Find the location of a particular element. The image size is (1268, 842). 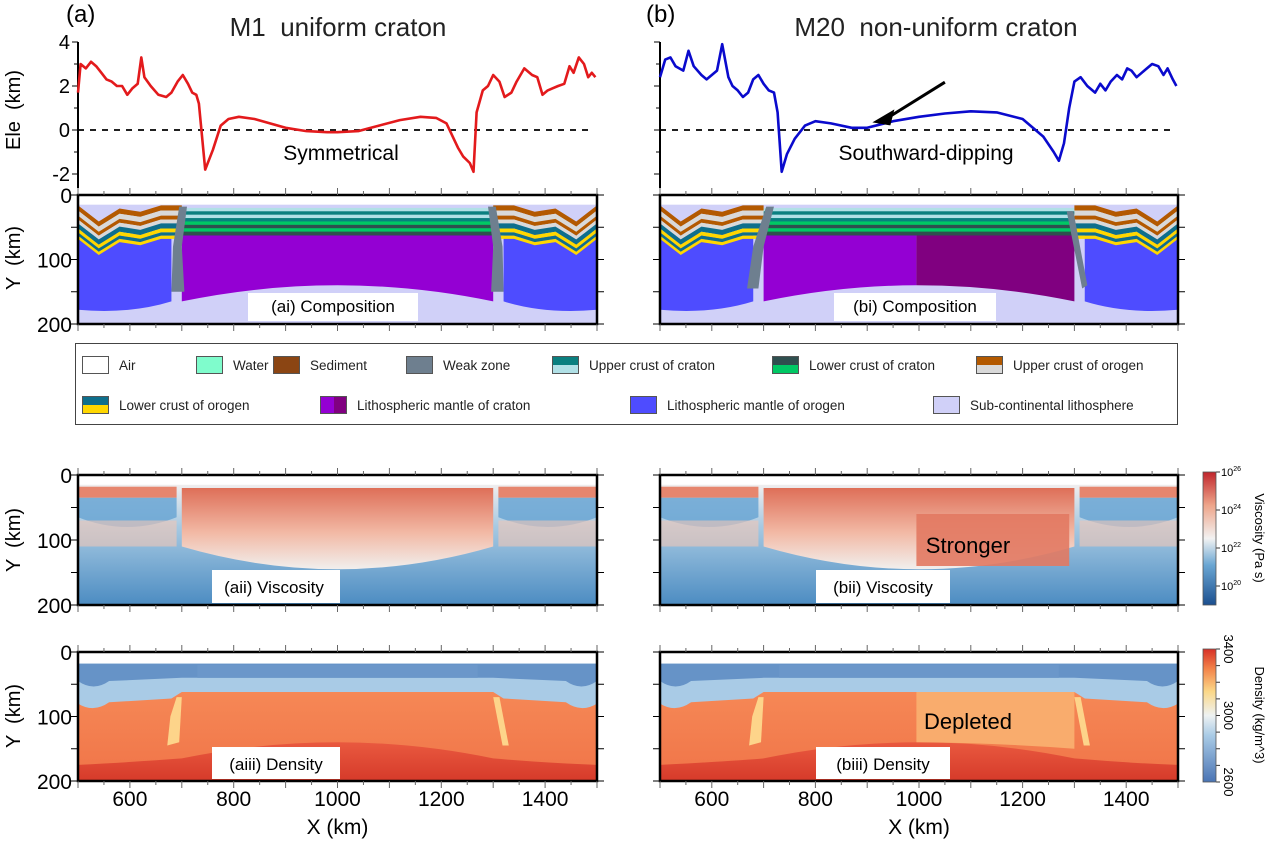

viscosity-craton-block is located at coordinates (337, 529).